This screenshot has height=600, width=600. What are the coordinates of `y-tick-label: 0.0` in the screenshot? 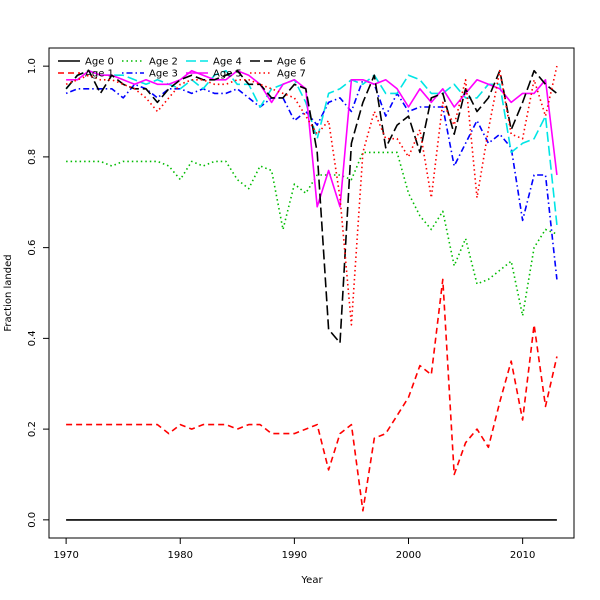 It's located at (32, 520).